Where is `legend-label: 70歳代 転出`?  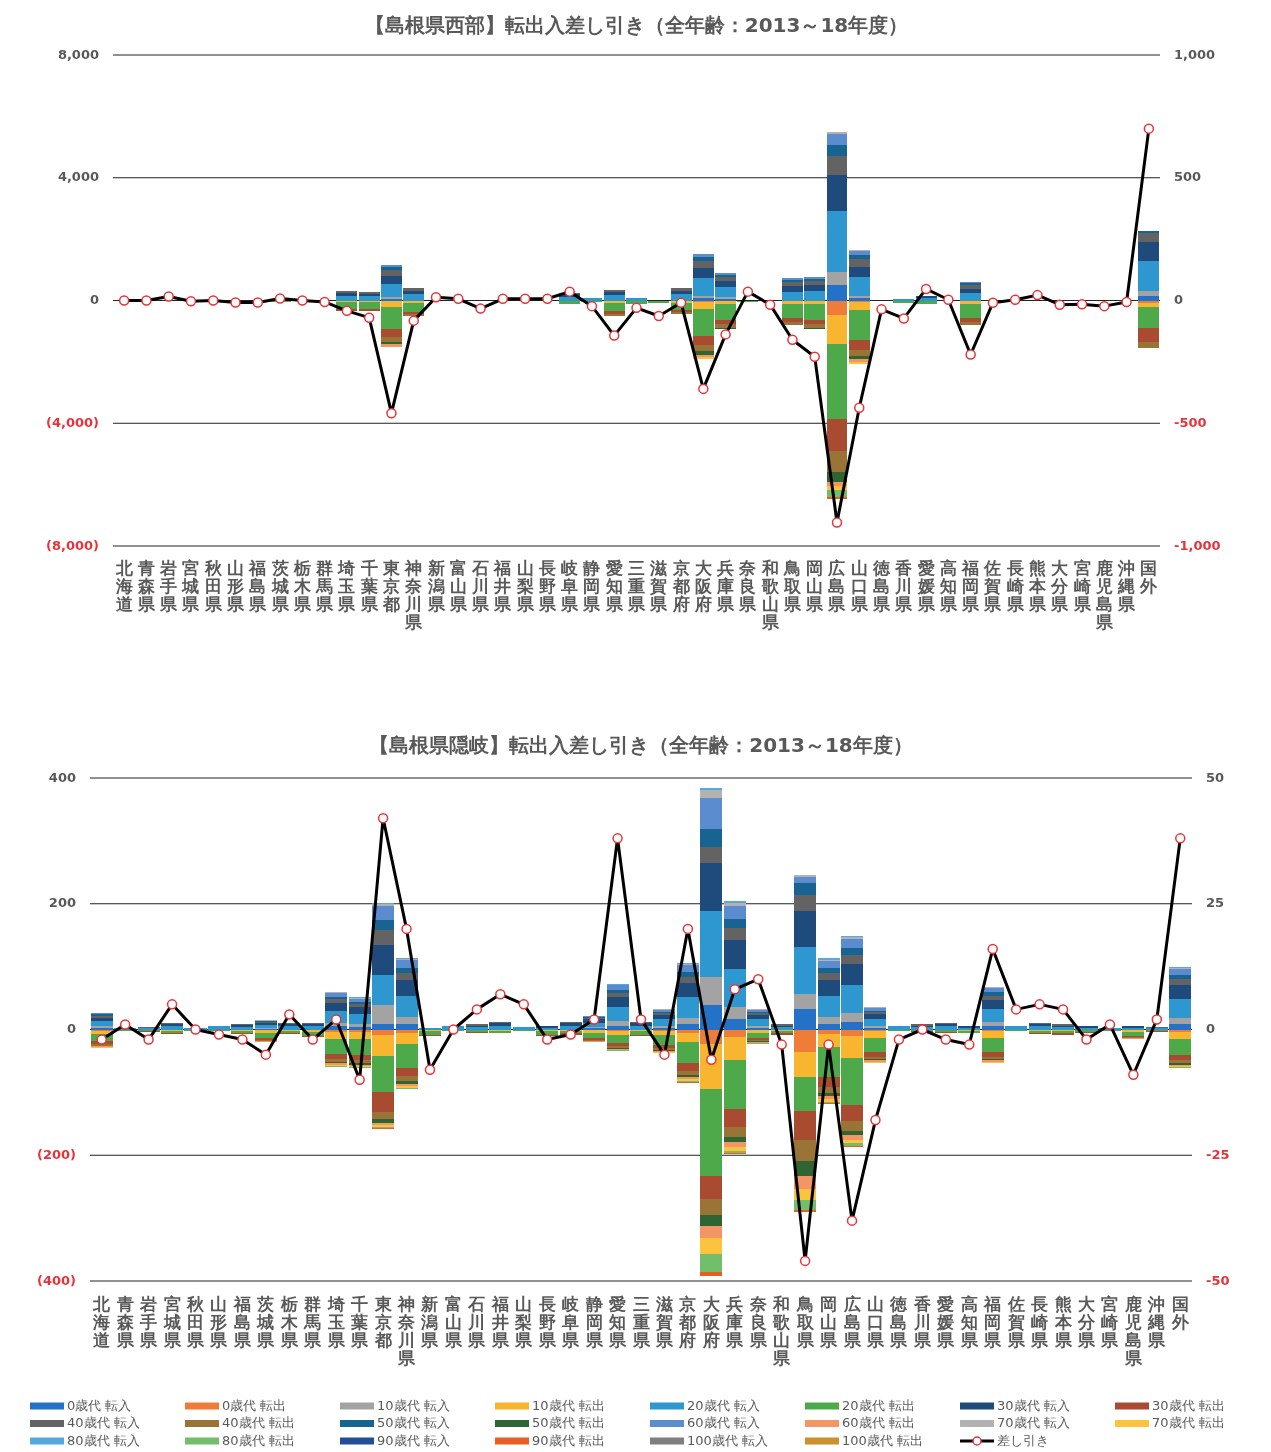
legend-label: 70歳代 転出 is located at coordinates (1188, 1422).